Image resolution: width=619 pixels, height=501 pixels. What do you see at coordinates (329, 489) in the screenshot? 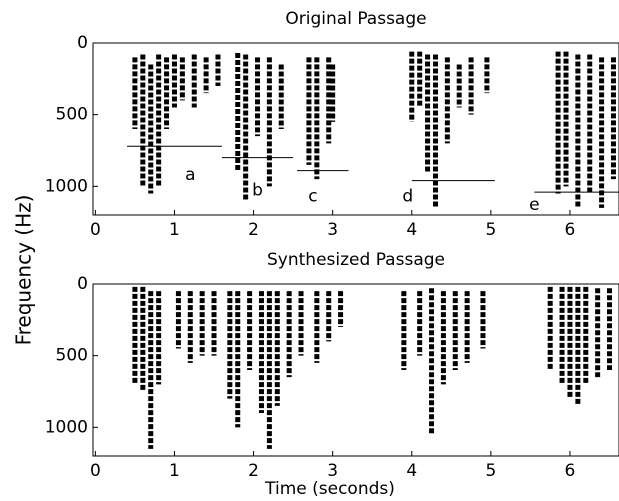
I see `x-axis-label: Time (seconds)` at bounding box center [329, 489].